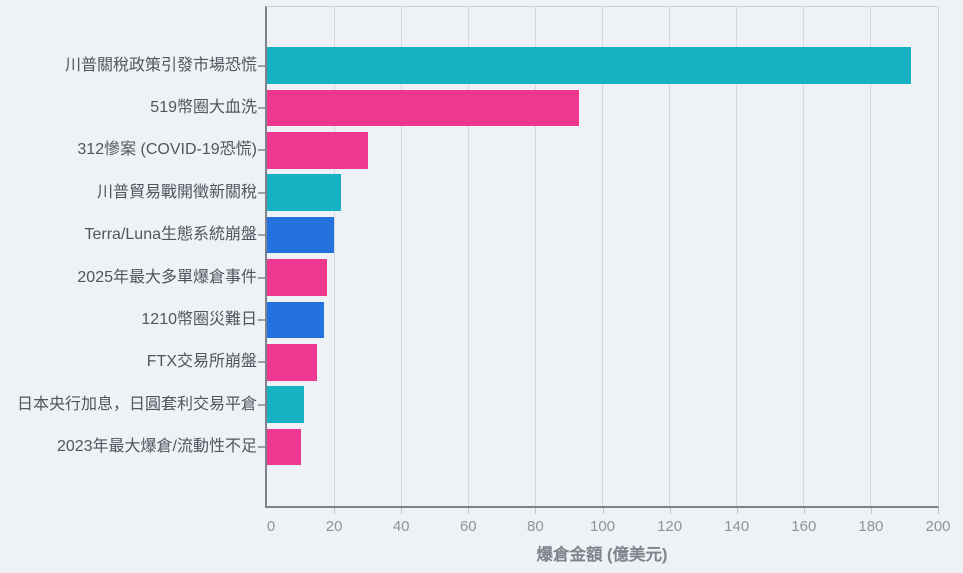 The width and height of the screenshot is (963, 573). Describe the element at coordinates (156, 447) in the screenshot. I see `category-label: 2023年最大爆倉/流動性不足` at that location.